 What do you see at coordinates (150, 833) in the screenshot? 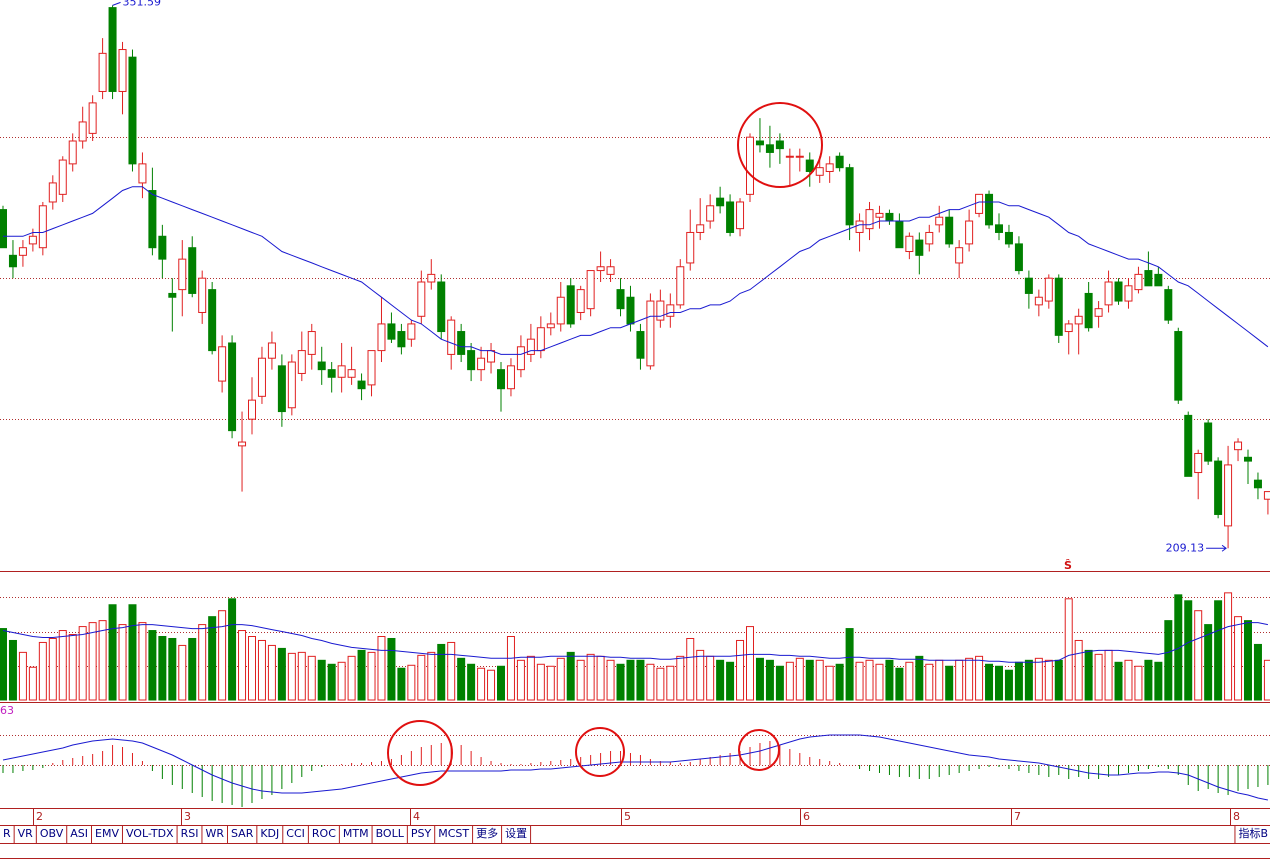
I see `indicator-tab: VOL-TDX` at bounding box center [150, 833].